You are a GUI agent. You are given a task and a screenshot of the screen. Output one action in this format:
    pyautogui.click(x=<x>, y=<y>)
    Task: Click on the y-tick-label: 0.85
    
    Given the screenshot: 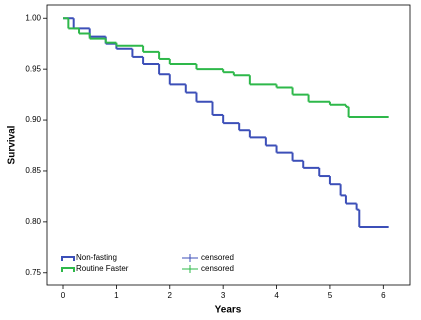 What is the action you would take?
    pyautogui.click(x=33, y=170)
    